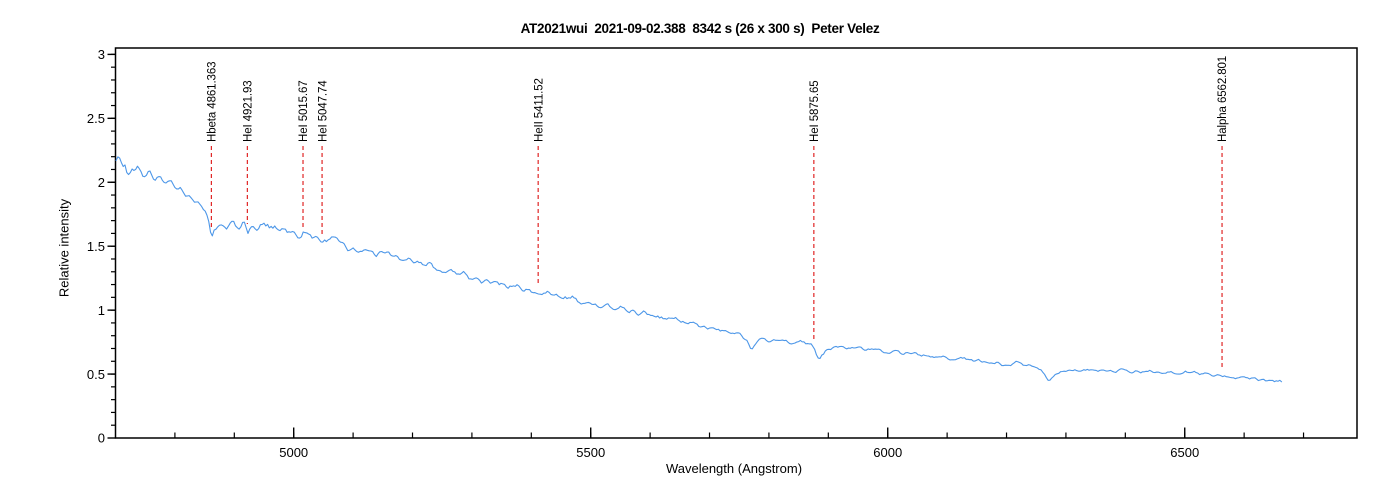 The height and width of the screenshot is (500, 1400). Describe the element at coordinates (590, 452) in the screenshot. I see `x-tick-label: 5500` at that location.